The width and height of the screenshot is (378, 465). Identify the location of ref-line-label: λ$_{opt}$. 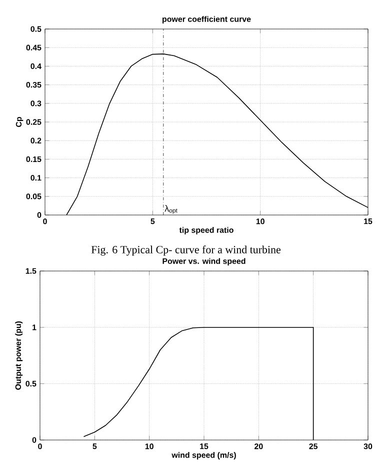
(171, 209).